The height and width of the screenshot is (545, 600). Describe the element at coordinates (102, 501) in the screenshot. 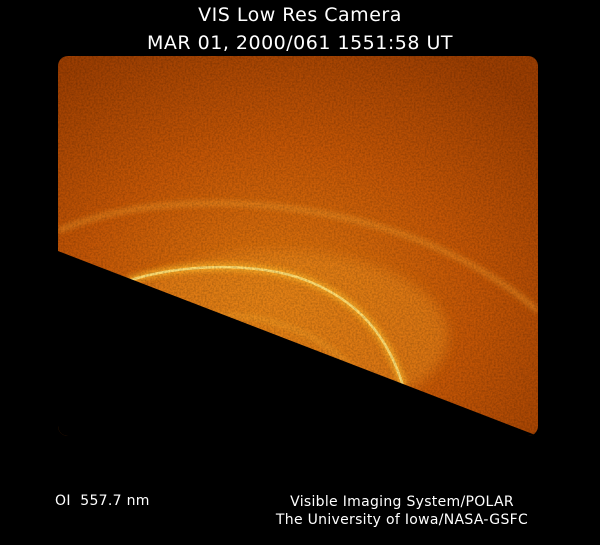

I see `wavelength-label: OI 557.7 nm` at that location.